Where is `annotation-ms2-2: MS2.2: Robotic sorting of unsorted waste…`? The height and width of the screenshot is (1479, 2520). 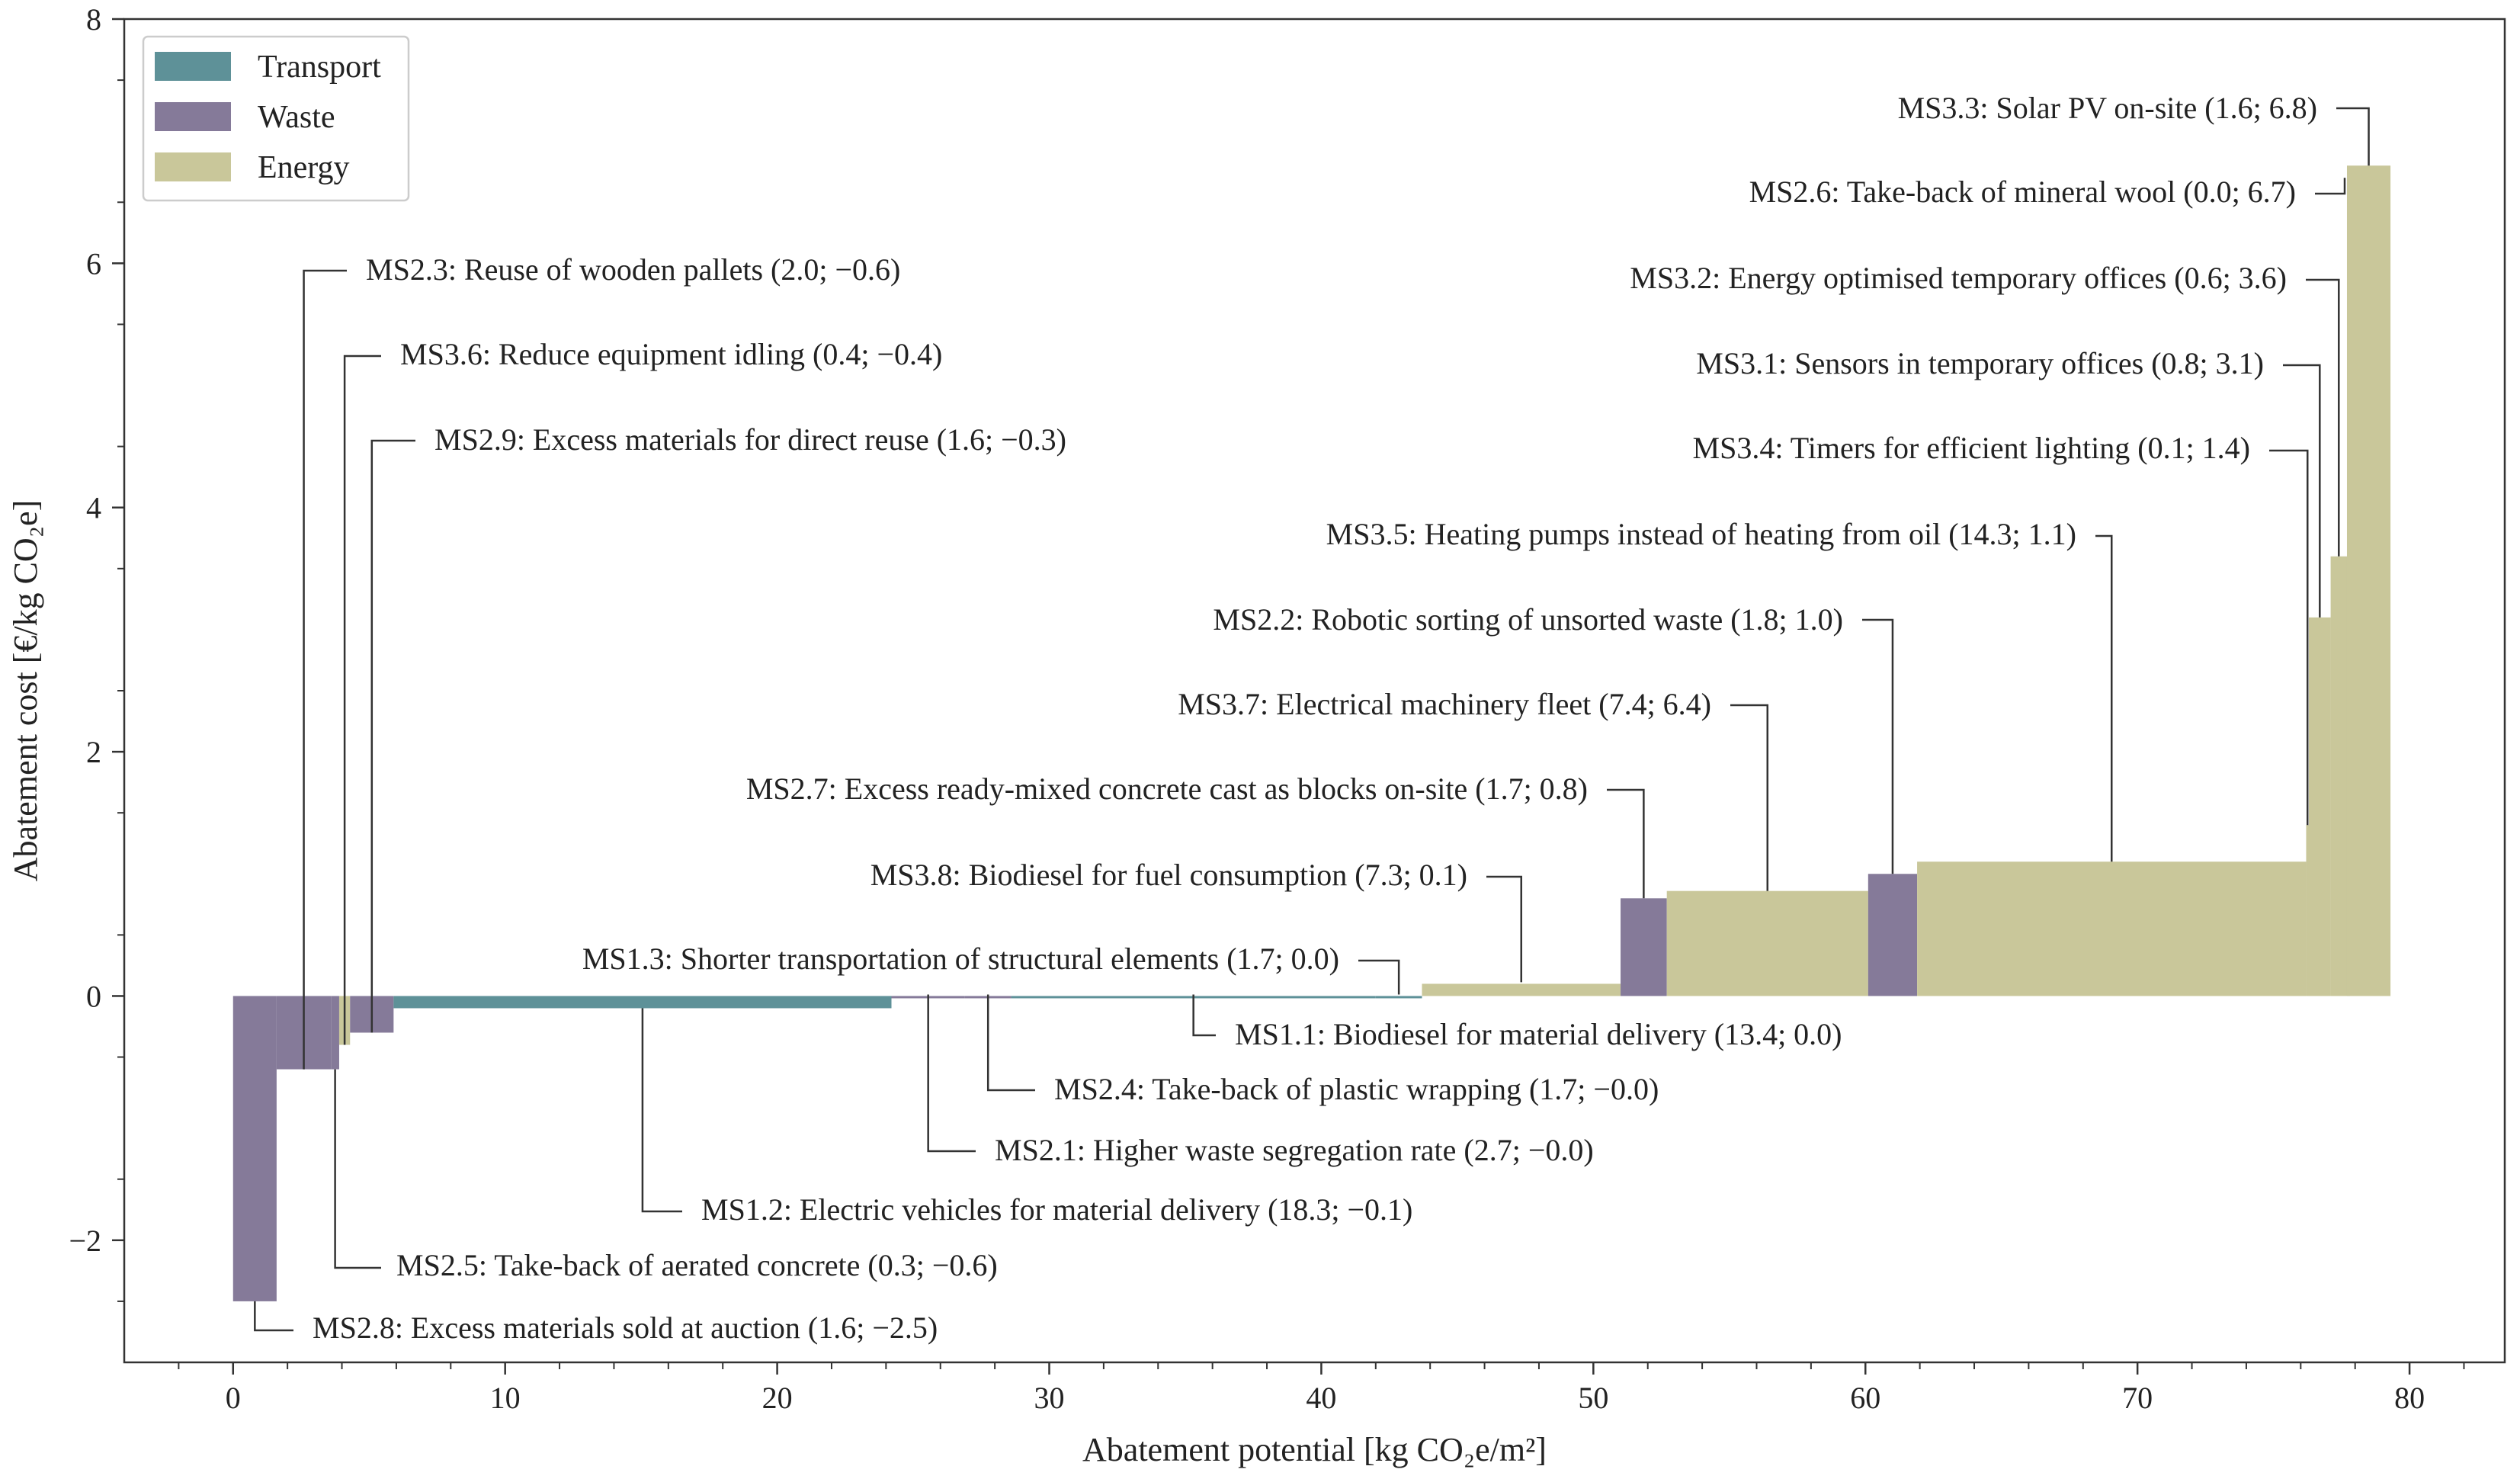 annotation-ms2-2: MS2.2: Robotic sorting of unsorted waste… is located at coordinates (1528, 619).